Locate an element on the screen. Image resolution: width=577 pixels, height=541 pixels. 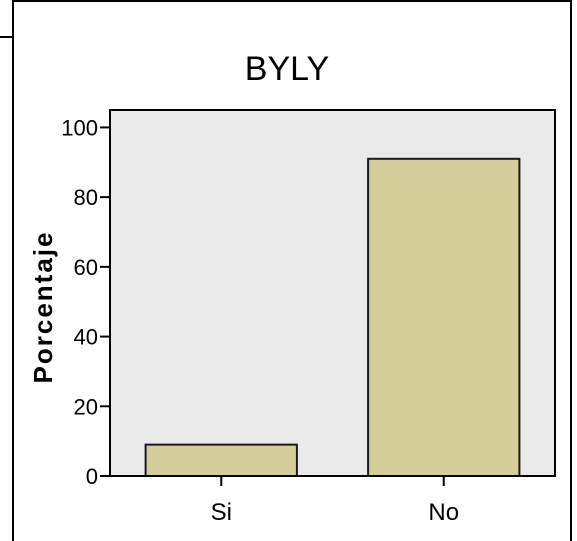
y-tick-label: 80 is located at coordinates (86, 197).